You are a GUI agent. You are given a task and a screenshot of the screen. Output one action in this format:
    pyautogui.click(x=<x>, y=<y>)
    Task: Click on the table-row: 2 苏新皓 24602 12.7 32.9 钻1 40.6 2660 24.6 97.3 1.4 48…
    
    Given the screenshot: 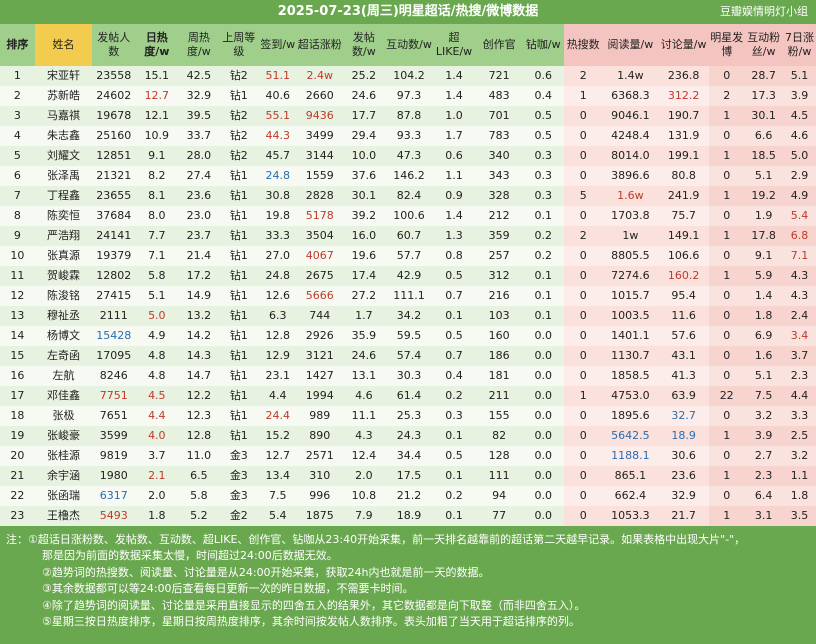 What is the action you would take?
    pyautogui.click(x=408, y=96)
    